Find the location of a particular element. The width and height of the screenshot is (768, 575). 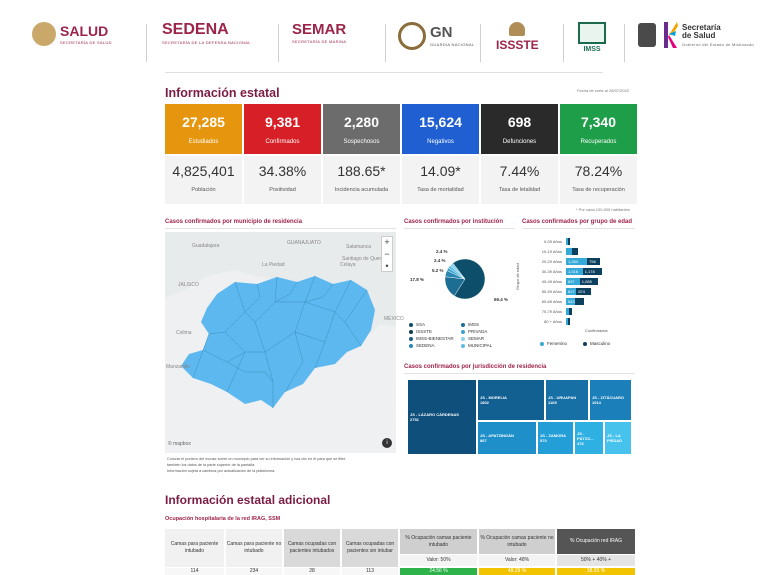

table-header: Camas para paciente no intubado is located at coordinates (254, 548).